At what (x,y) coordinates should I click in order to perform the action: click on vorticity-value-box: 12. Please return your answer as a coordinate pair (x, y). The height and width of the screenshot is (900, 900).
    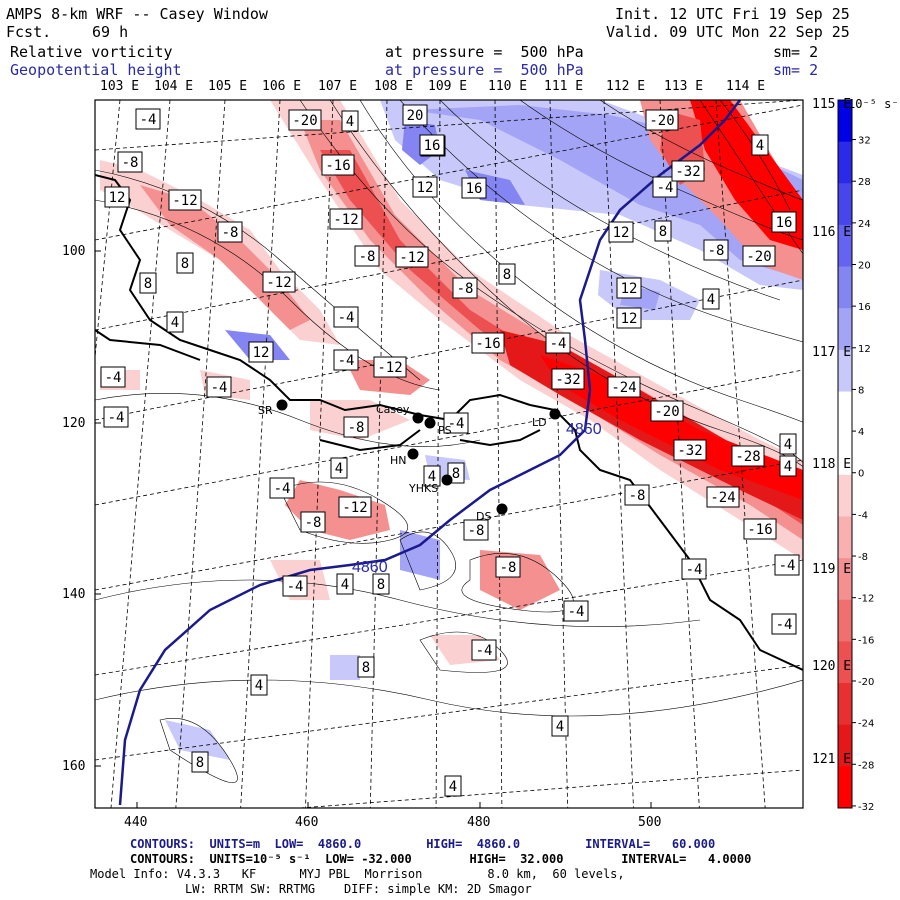
    Looking at the image, I should click on (261, 352).